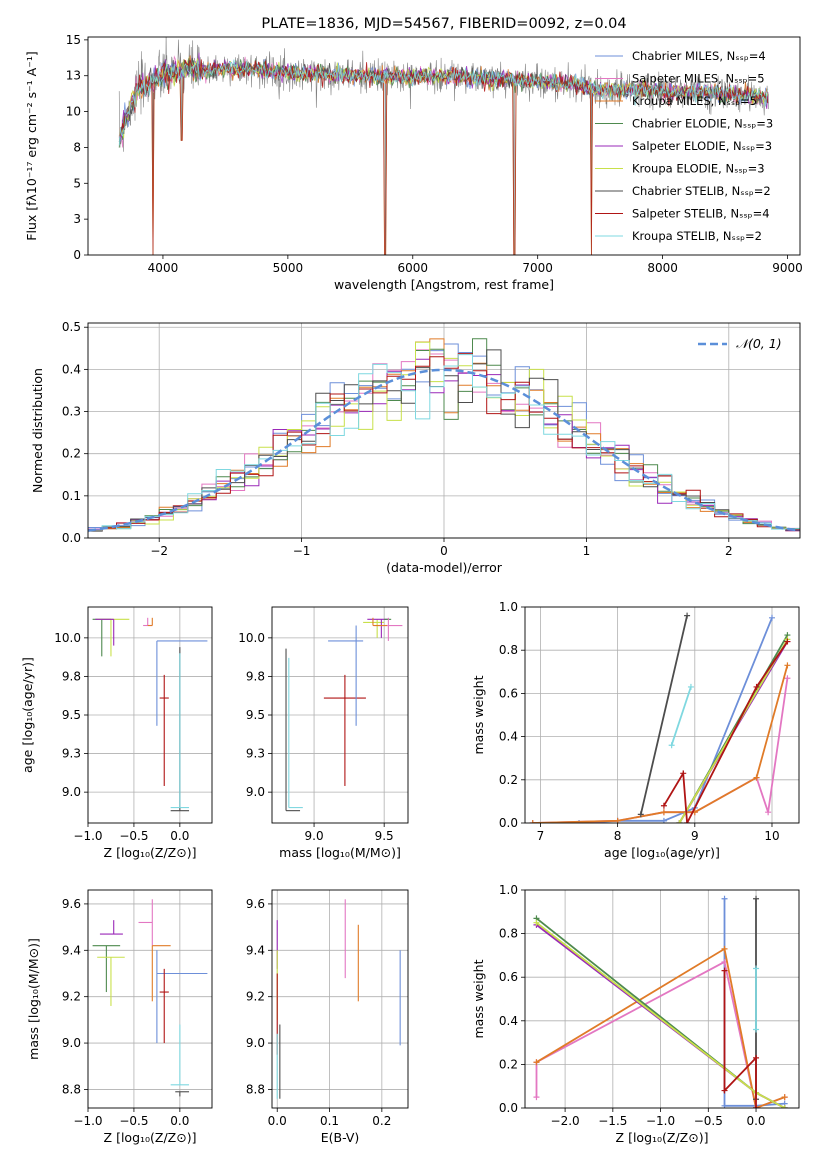  I want to click on y-tick-label: 3, so click(77, 219).